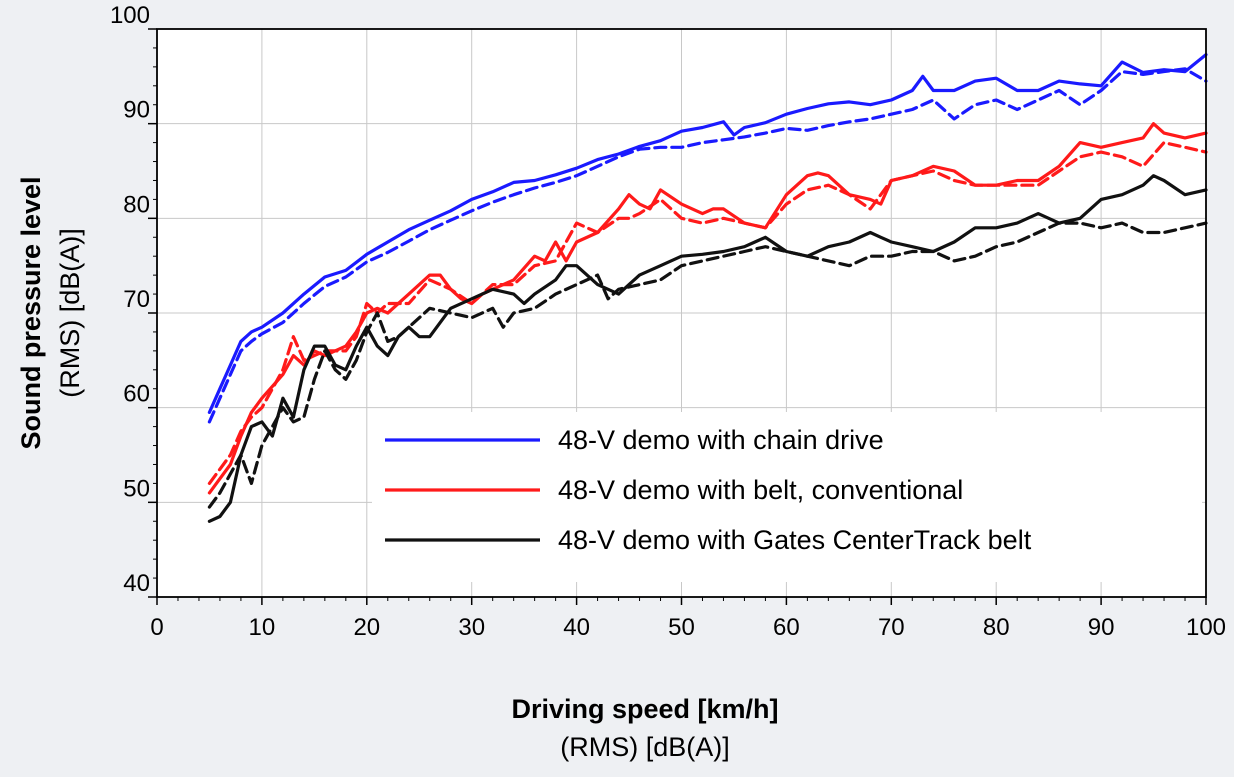 The height and width of the screenshot is (777, 1234). I want to click on x-tick-label: 30, so click(471, 627).